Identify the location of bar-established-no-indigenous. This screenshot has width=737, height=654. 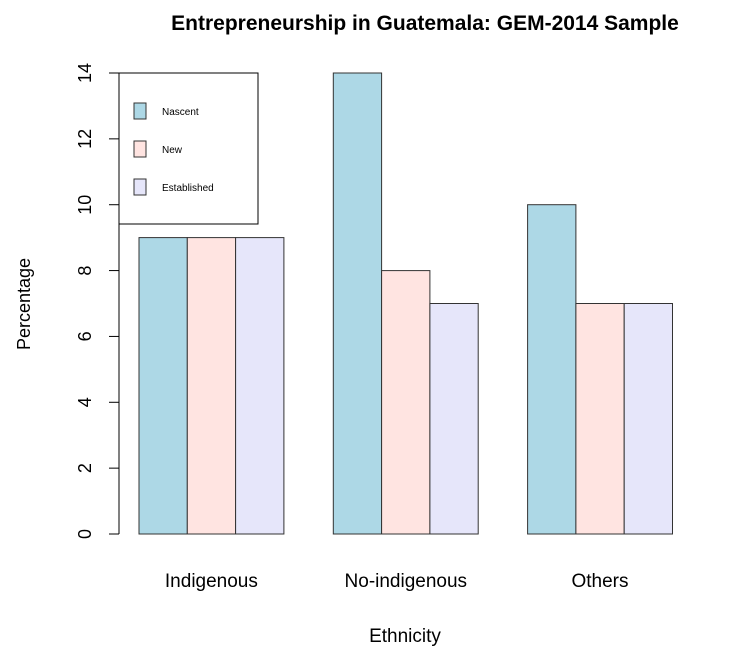
(454, 419).